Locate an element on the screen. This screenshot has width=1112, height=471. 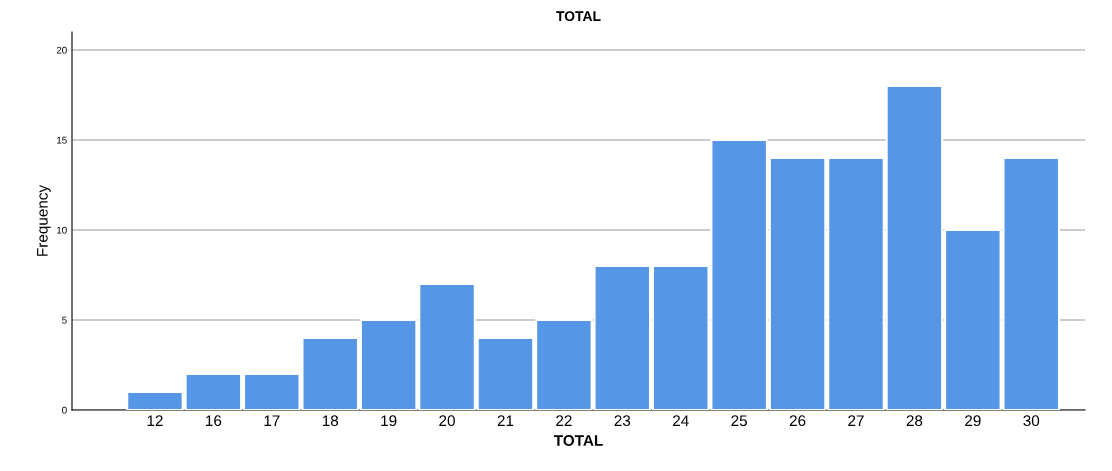
x-tick-label: 25 is located at coordinates (739, 421).